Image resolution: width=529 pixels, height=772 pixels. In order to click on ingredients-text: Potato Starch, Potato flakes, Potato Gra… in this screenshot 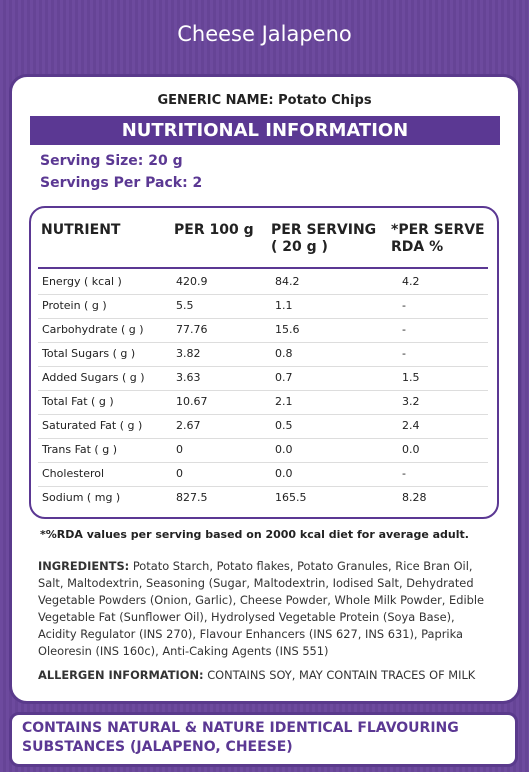, I will do `click(261, 608)`.